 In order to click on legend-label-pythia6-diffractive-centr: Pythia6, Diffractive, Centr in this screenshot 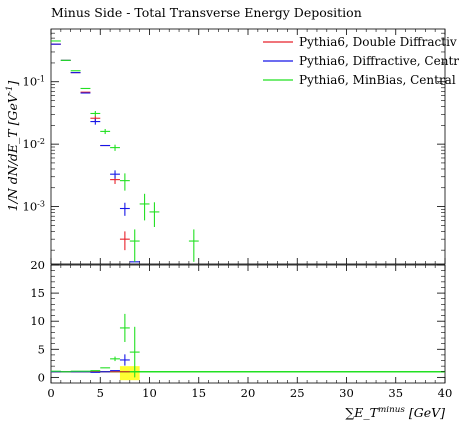, I will do `click(379, 61)`.